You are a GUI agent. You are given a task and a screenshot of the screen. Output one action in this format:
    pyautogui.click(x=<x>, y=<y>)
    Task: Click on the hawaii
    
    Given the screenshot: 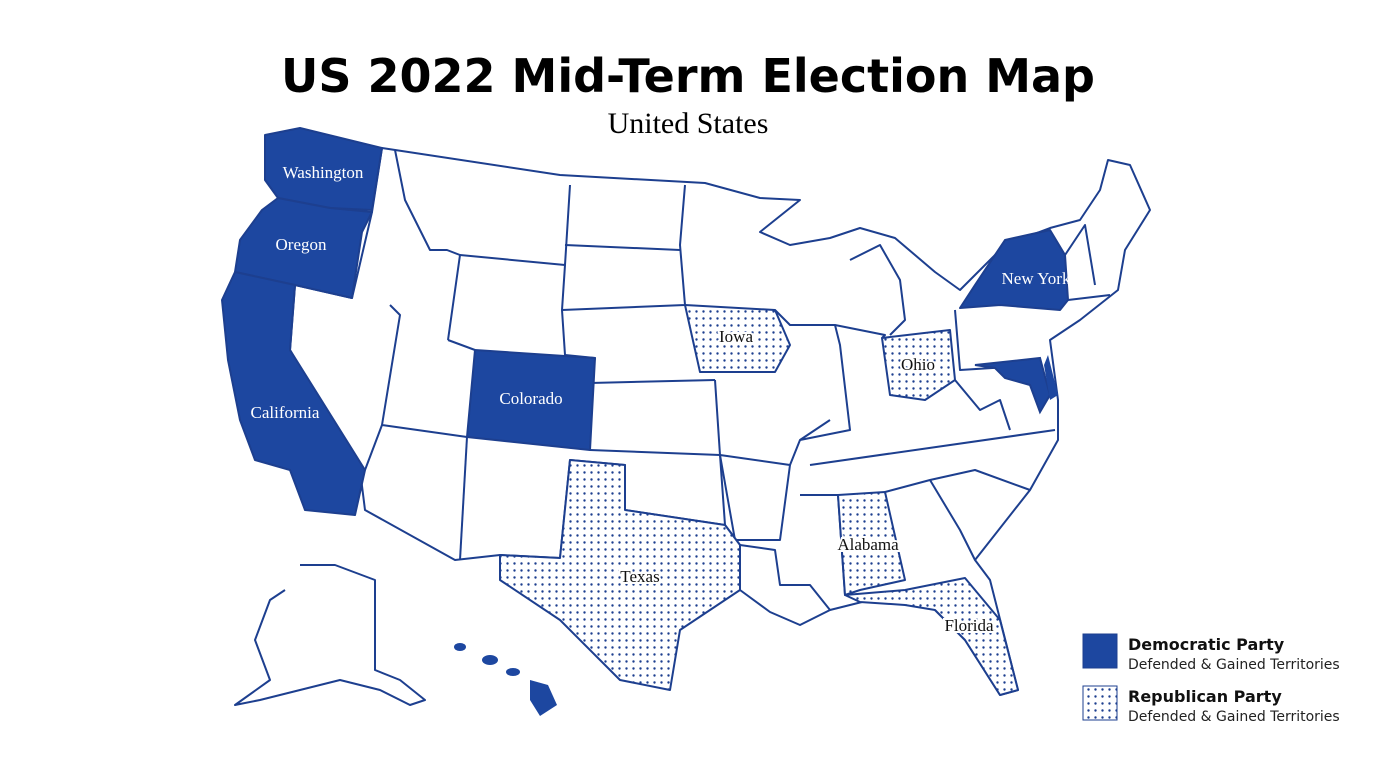 What is the action you would take?
    pyautogui.click(x=505, y=679)
    